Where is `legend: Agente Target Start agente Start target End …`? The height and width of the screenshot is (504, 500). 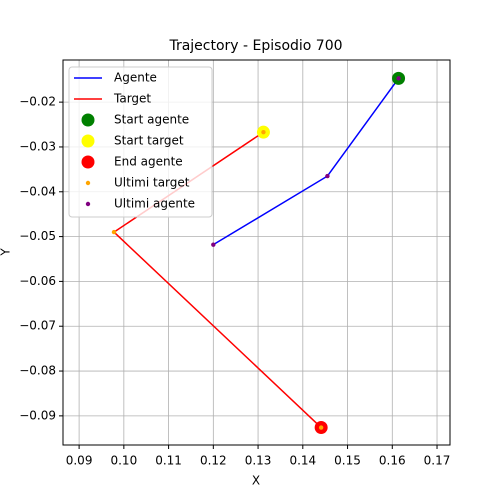 legend: Agente Target Start agente Start target End … is located at coordinates (140, 142).